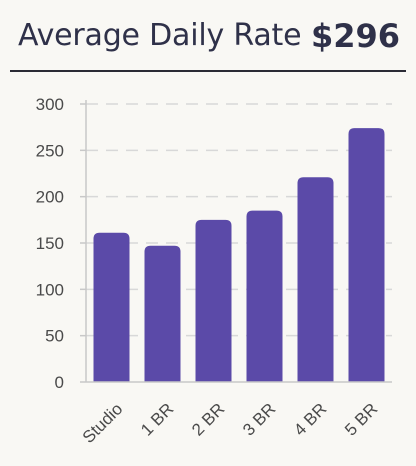 The width and height of the screenshot is (416, 466). What do you see at coordinates (361, 419) in the screenshot?
I see `x-tick-label: 5 BR` at bounding box center [361, 419].